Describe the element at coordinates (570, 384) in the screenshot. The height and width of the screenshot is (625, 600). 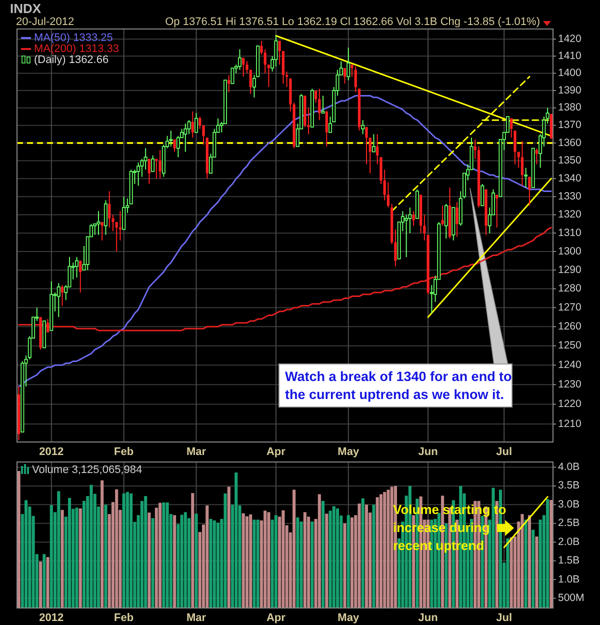
I see `y-tick-label: 1230` at that location.